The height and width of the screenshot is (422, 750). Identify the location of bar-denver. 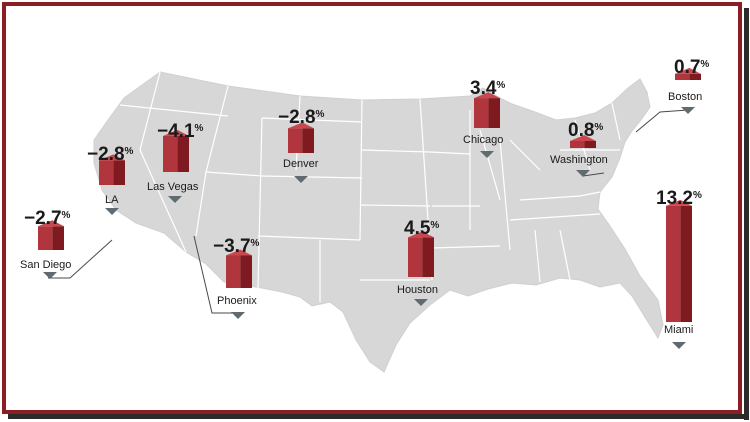
(301, 137).